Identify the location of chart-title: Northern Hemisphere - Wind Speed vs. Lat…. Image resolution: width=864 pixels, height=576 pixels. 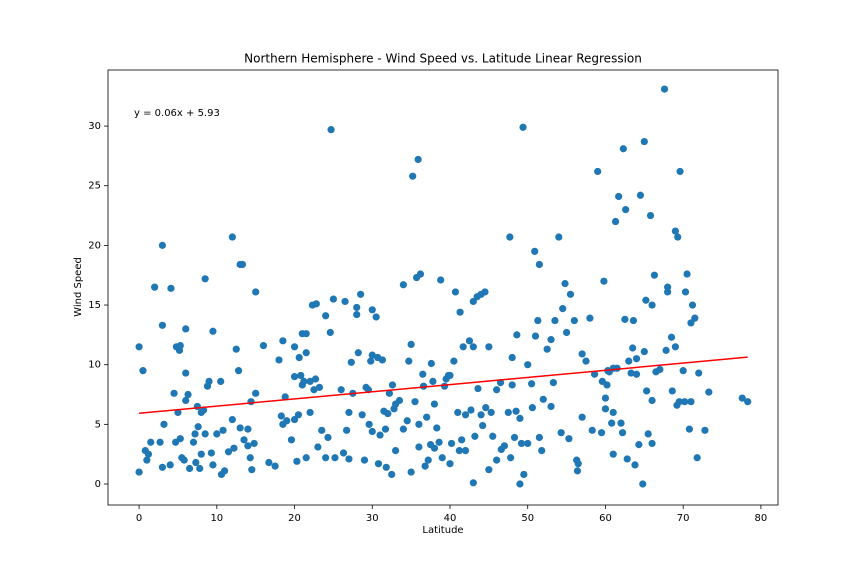
(443, 59).